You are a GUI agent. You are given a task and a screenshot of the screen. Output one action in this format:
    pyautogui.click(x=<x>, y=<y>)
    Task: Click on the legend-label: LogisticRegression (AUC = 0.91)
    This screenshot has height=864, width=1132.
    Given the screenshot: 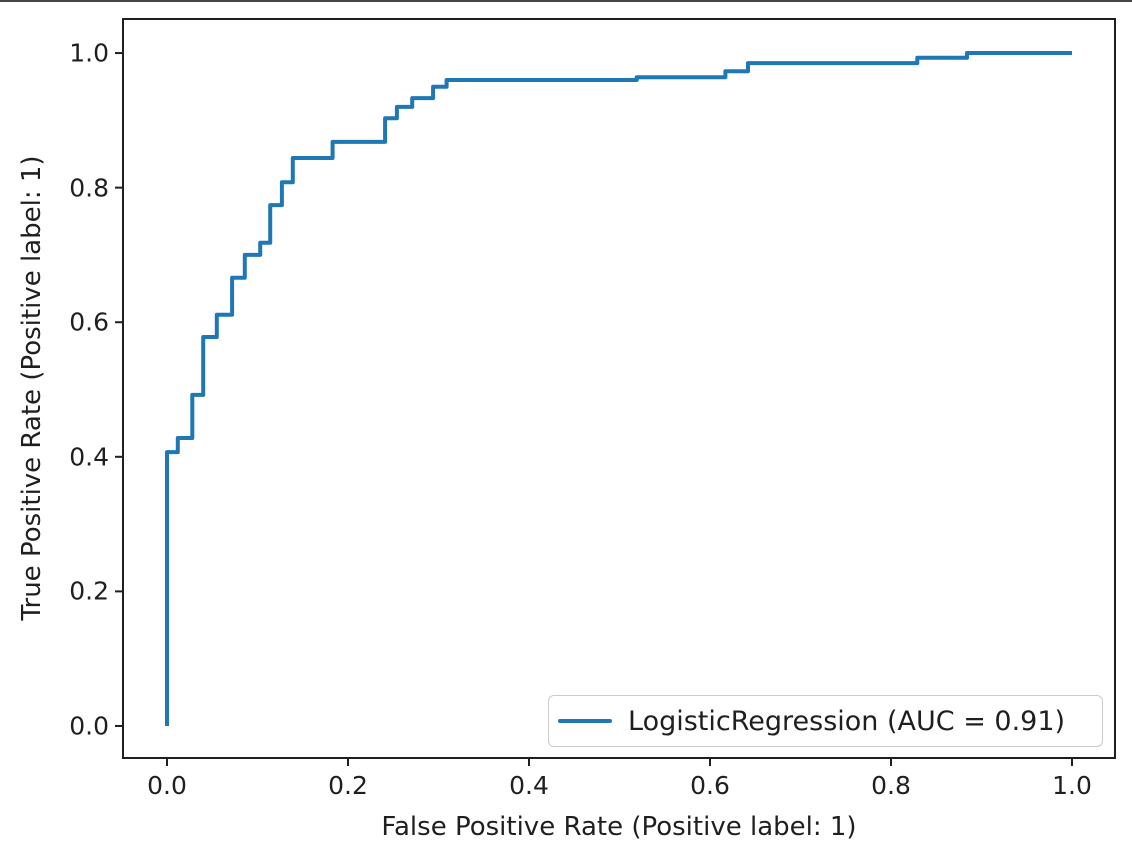 What is the action you would take?
    pyautogui.click(x=847, y=721)
    